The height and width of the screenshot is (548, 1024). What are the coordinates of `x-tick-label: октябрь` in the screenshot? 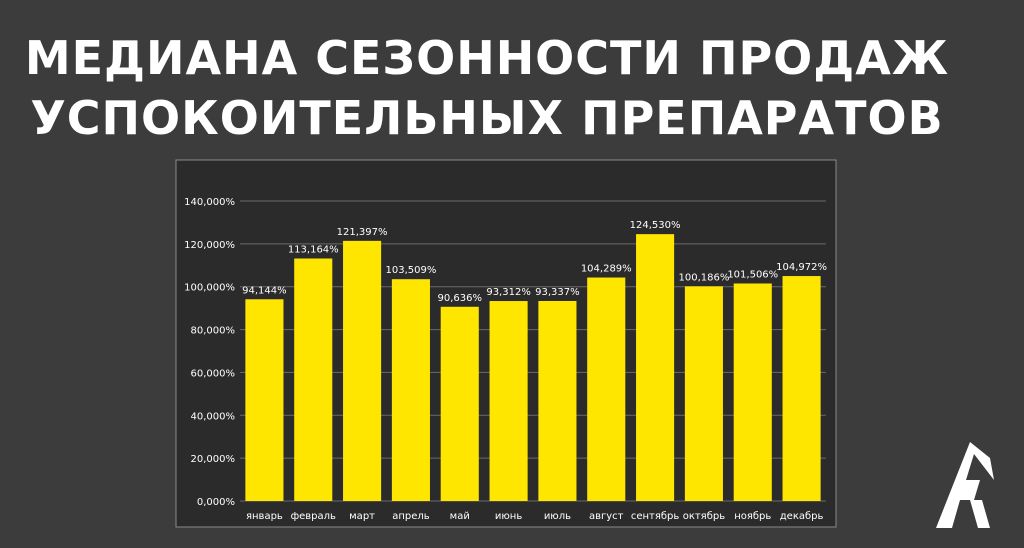 It's located at (704, 516).